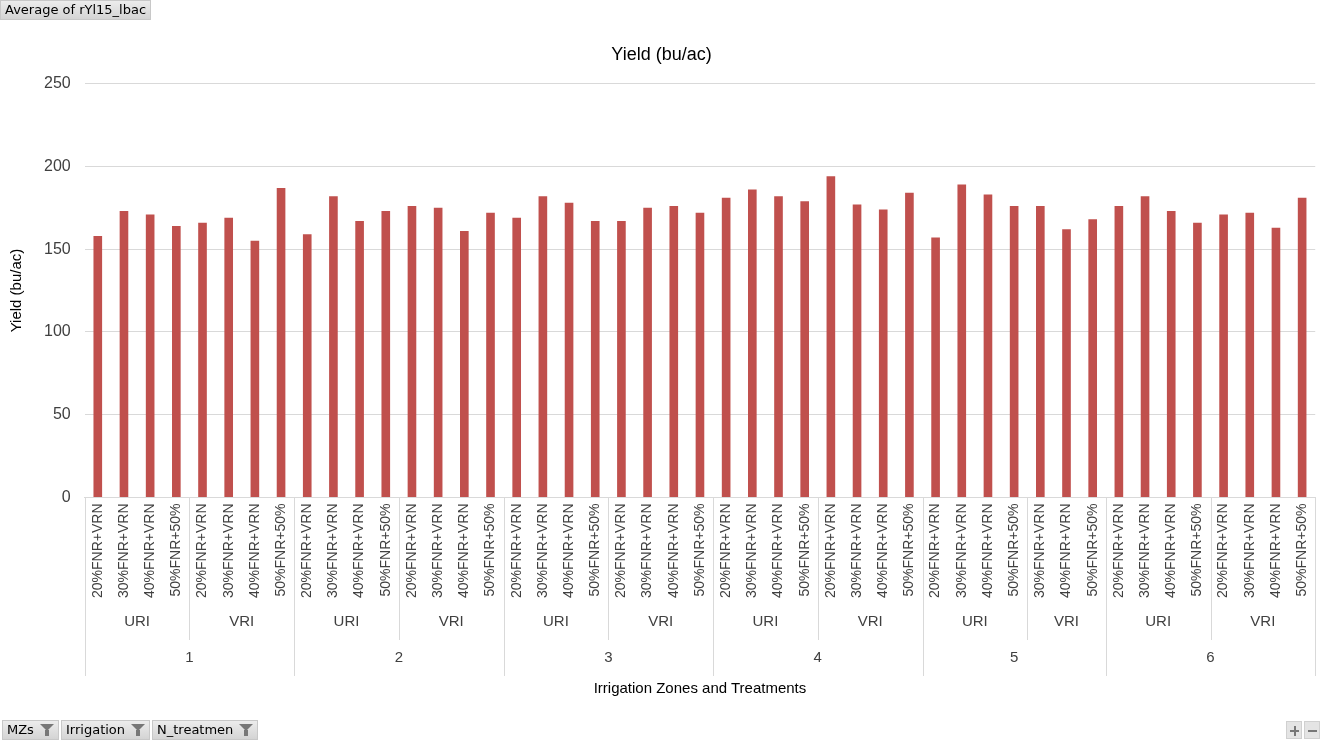 Image resolution: width=1325 pixels, height=740 pixels. Describe the element at coordinates (61, 414) in the screenshot. I see `y-tick-label: 50` at that location.